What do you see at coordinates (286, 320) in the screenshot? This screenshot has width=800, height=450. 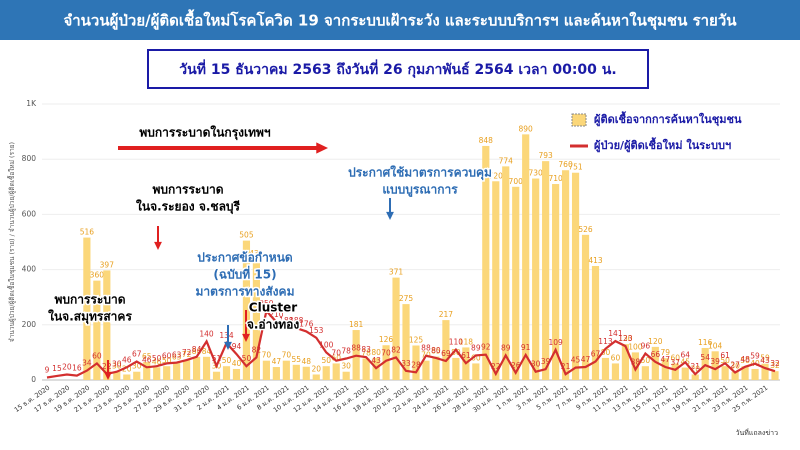 I see `line-value-label: 188` at bounding box center [286, 320].